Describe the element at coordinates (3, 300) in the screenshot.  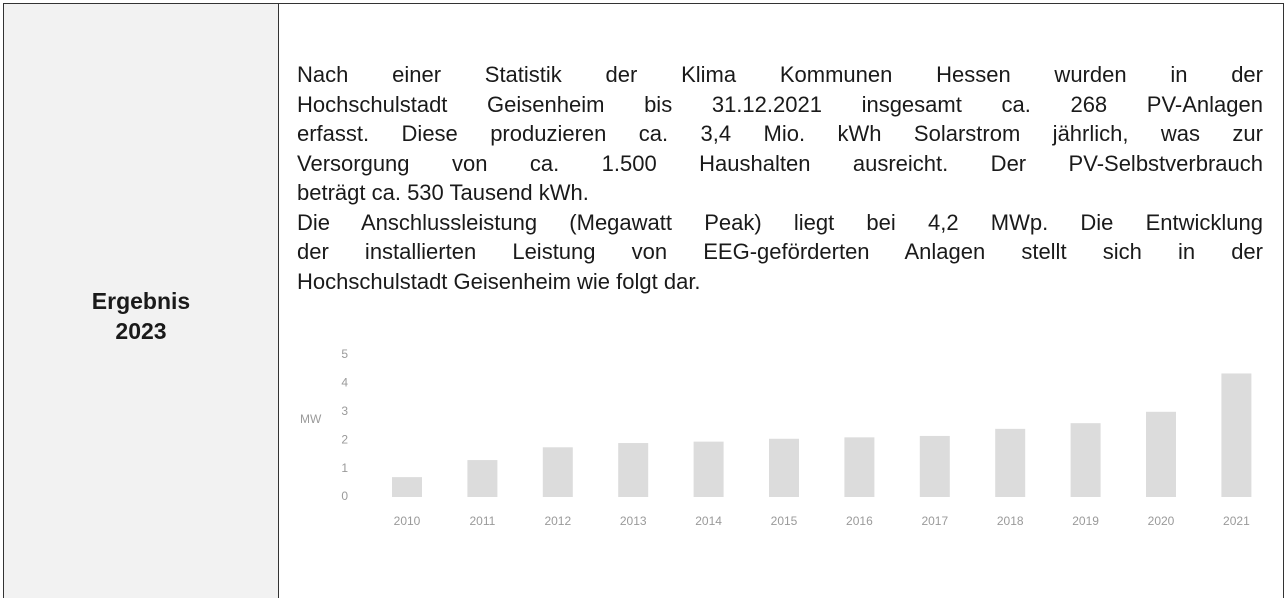
I see `border-left` at that location.